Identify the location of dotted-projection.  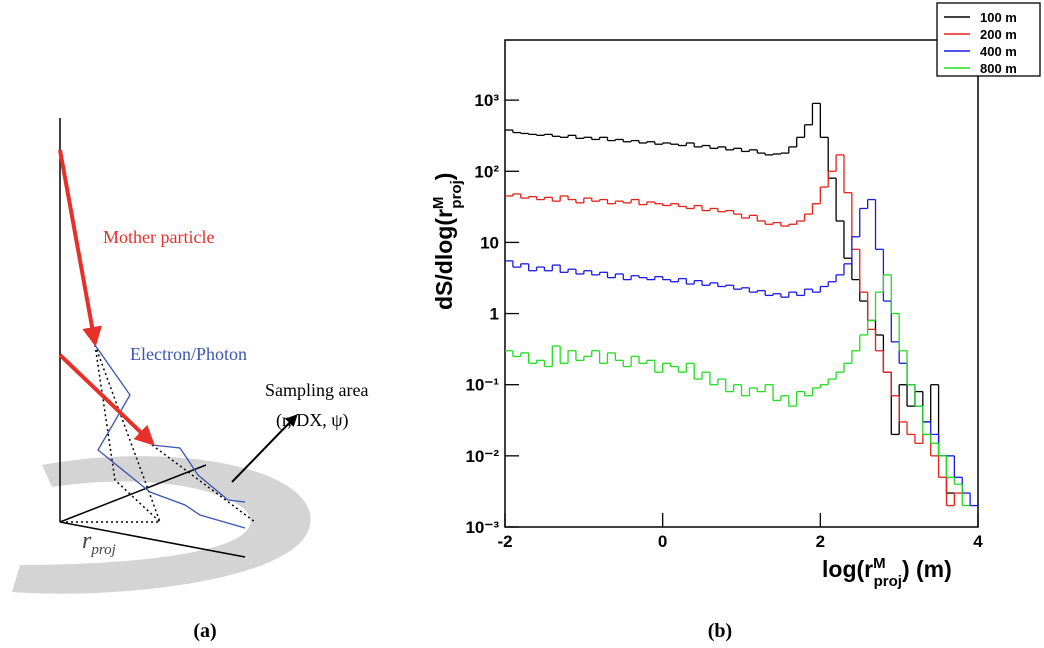
(160, 433).